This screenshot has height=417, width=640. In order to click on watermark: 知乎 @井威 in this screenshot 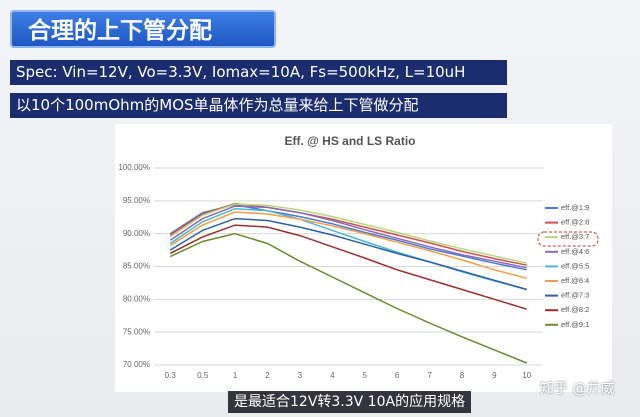, I will do `click(577, 389)`.